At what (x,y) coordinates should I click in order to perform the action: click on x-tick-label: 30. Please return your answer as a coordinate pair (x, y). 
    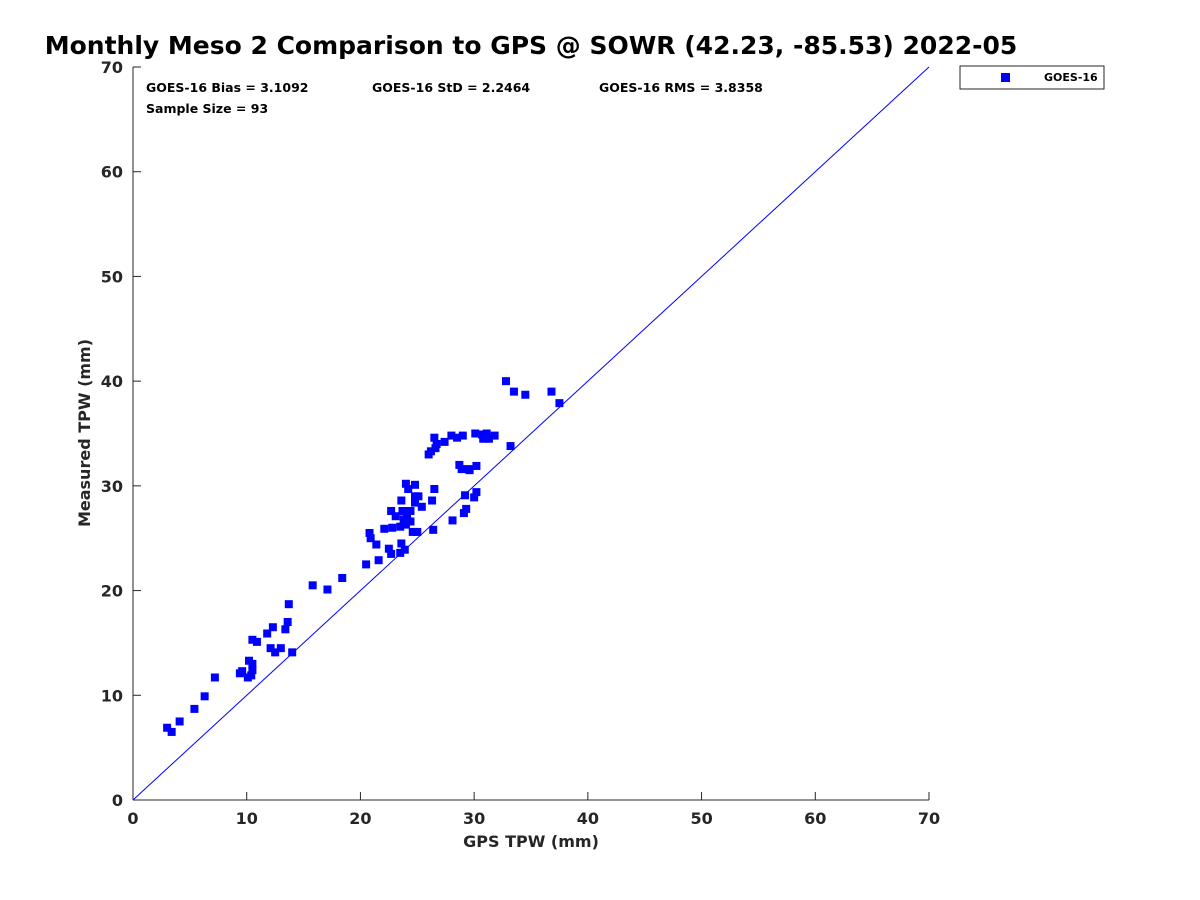
    Looking at the image, I should click on (474, 818).